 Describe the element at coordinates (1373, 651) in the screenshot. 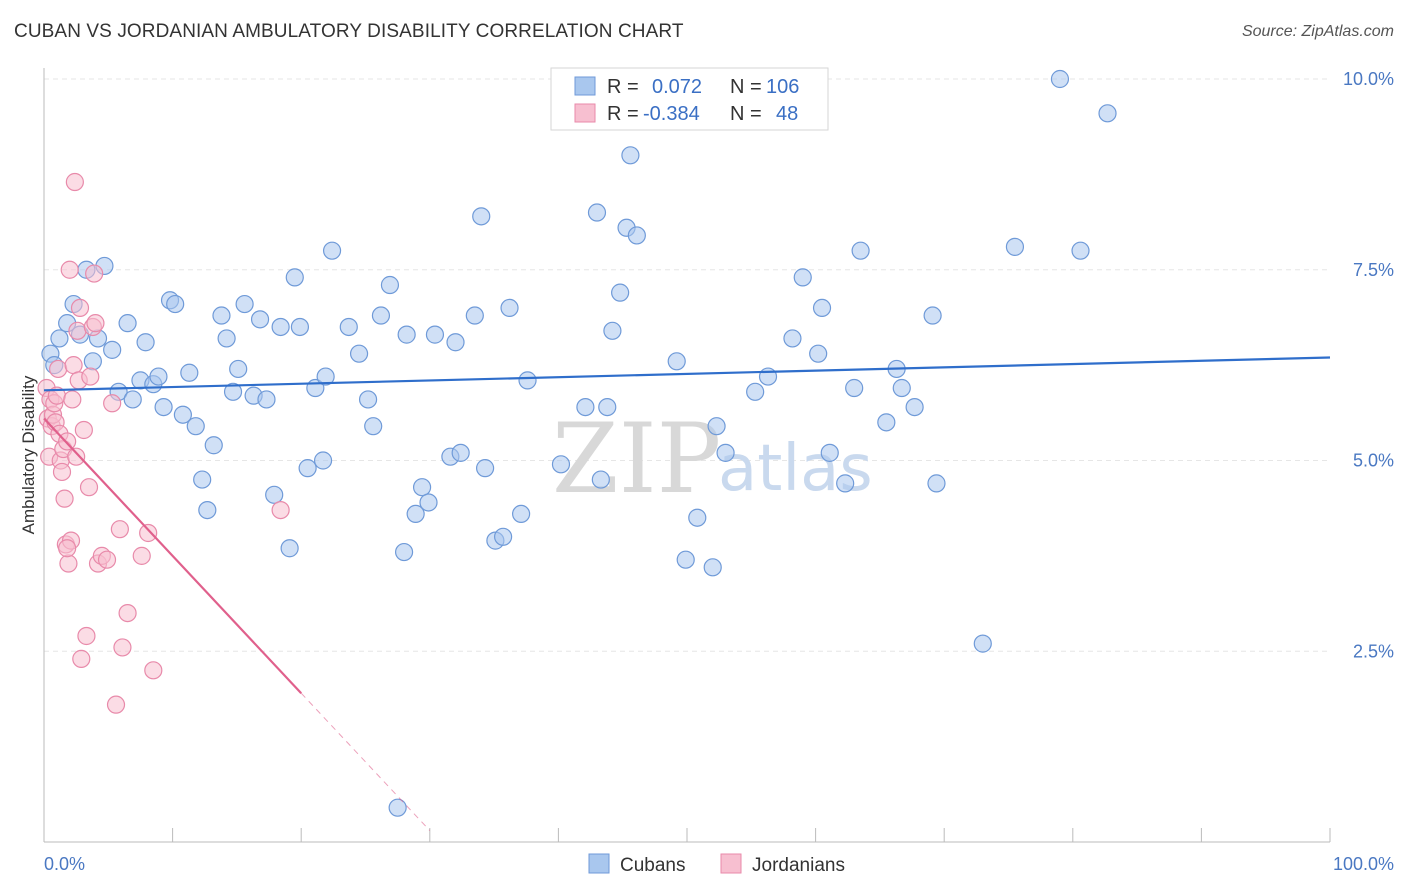

I see `y-tick-label: 2.5%` at that location.